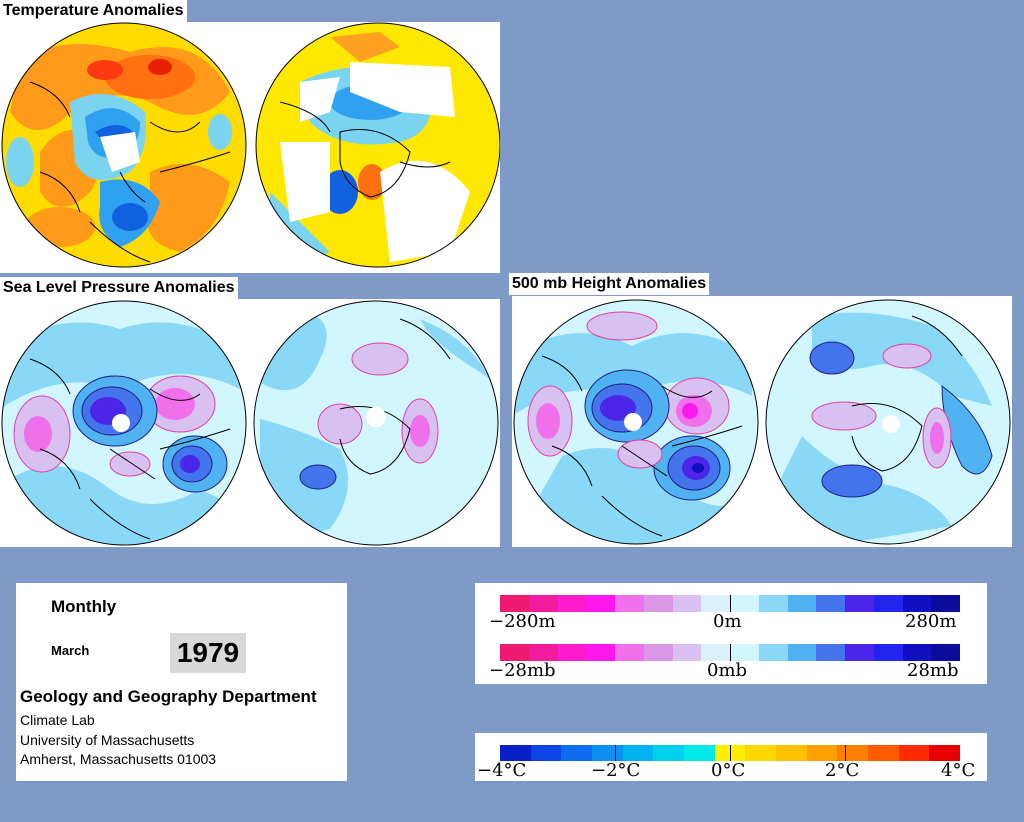  What do you see at coordinates (124, 423) in the screenshot?
I see `slp-north-map` at bounding box center [124, 423].